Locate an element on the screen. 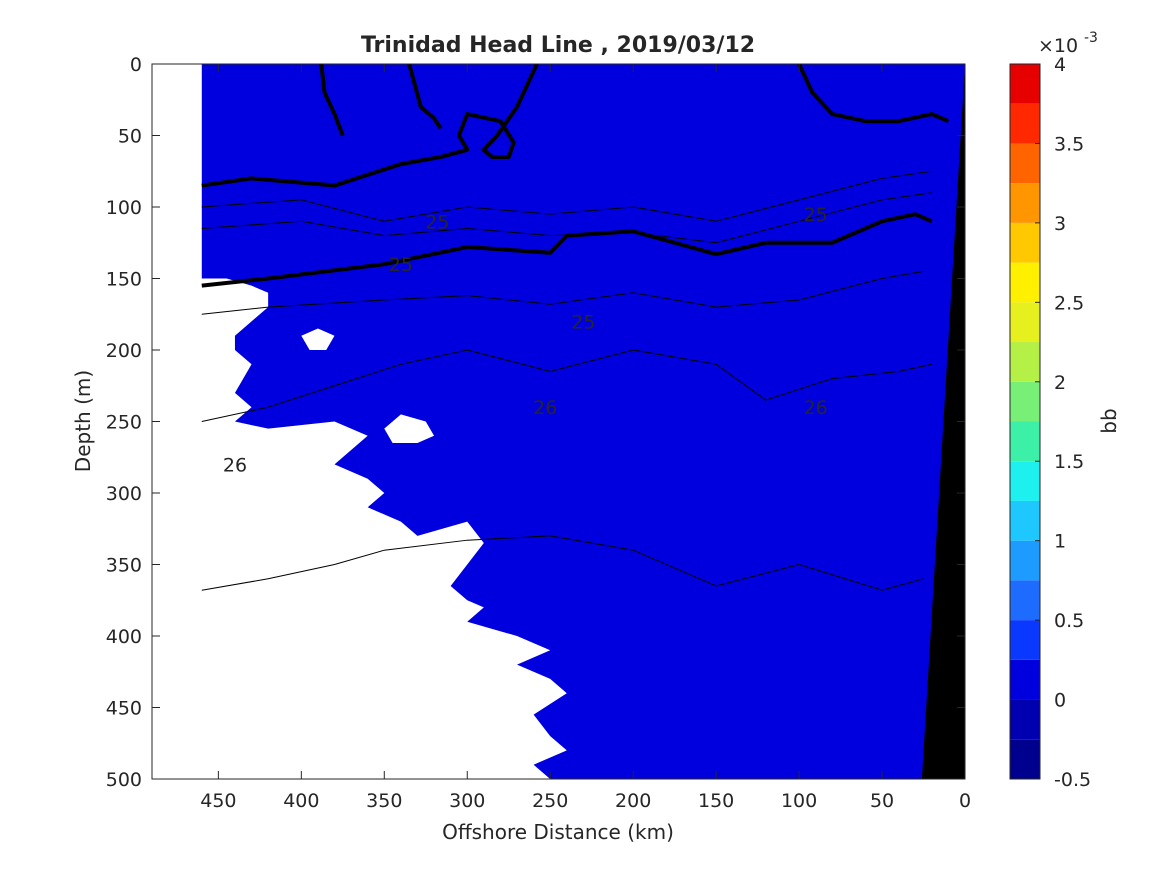  x-tick-label: 100 is located at coordinates (799, 801).